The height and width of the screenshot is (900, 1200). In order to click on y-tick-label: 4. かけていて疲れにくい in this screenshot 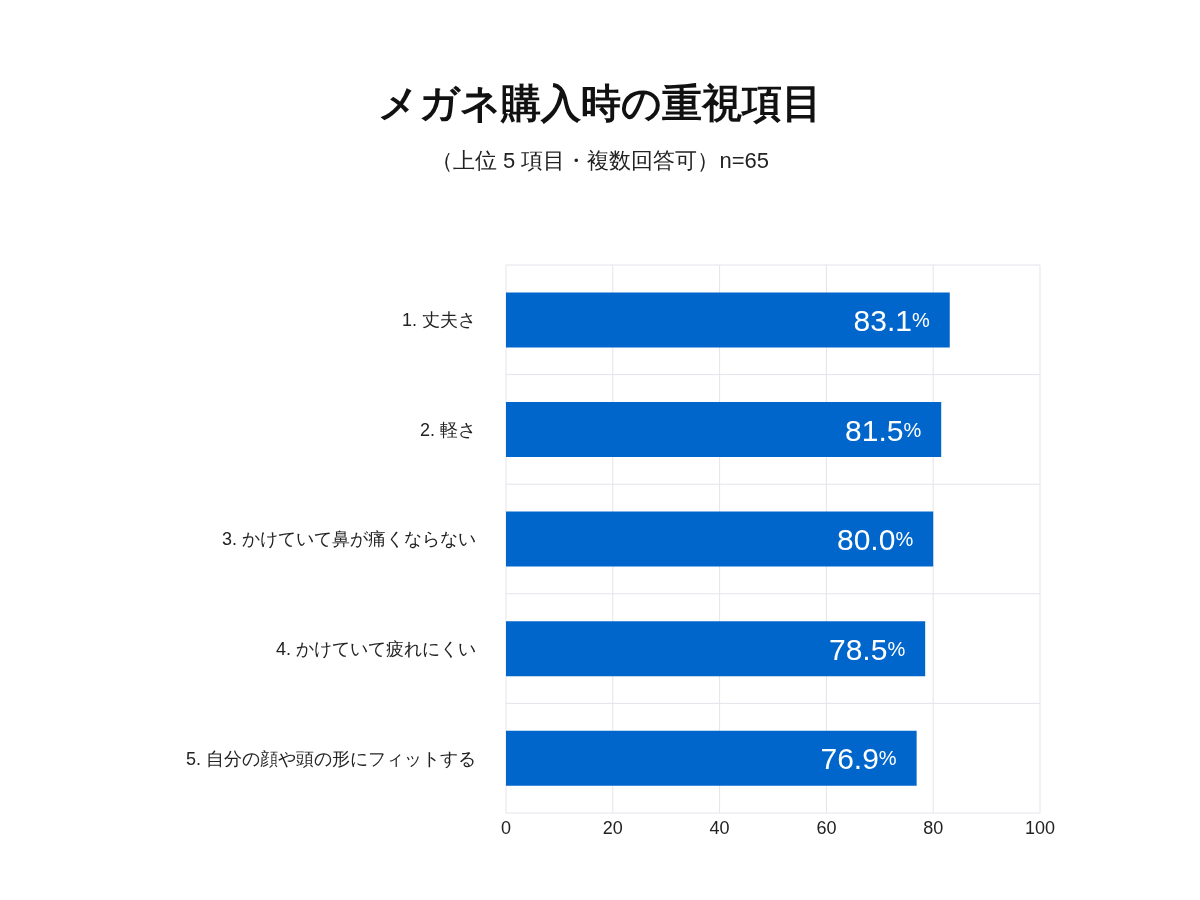, I will do `click(375, 648)`.